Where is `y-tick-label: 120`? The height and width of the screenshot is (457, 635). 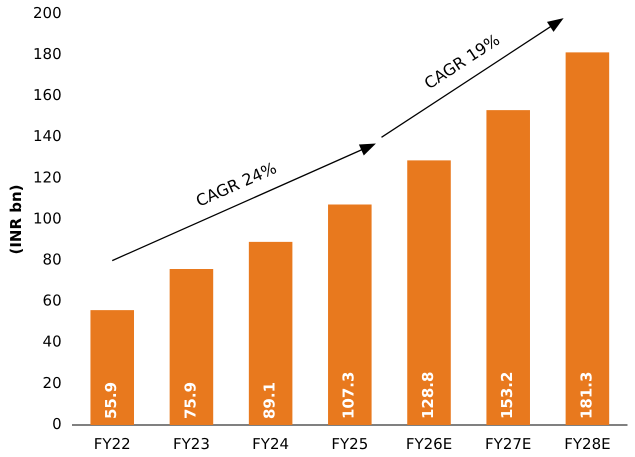
y-tick-label: 120 is located at coordinates (47, 177).